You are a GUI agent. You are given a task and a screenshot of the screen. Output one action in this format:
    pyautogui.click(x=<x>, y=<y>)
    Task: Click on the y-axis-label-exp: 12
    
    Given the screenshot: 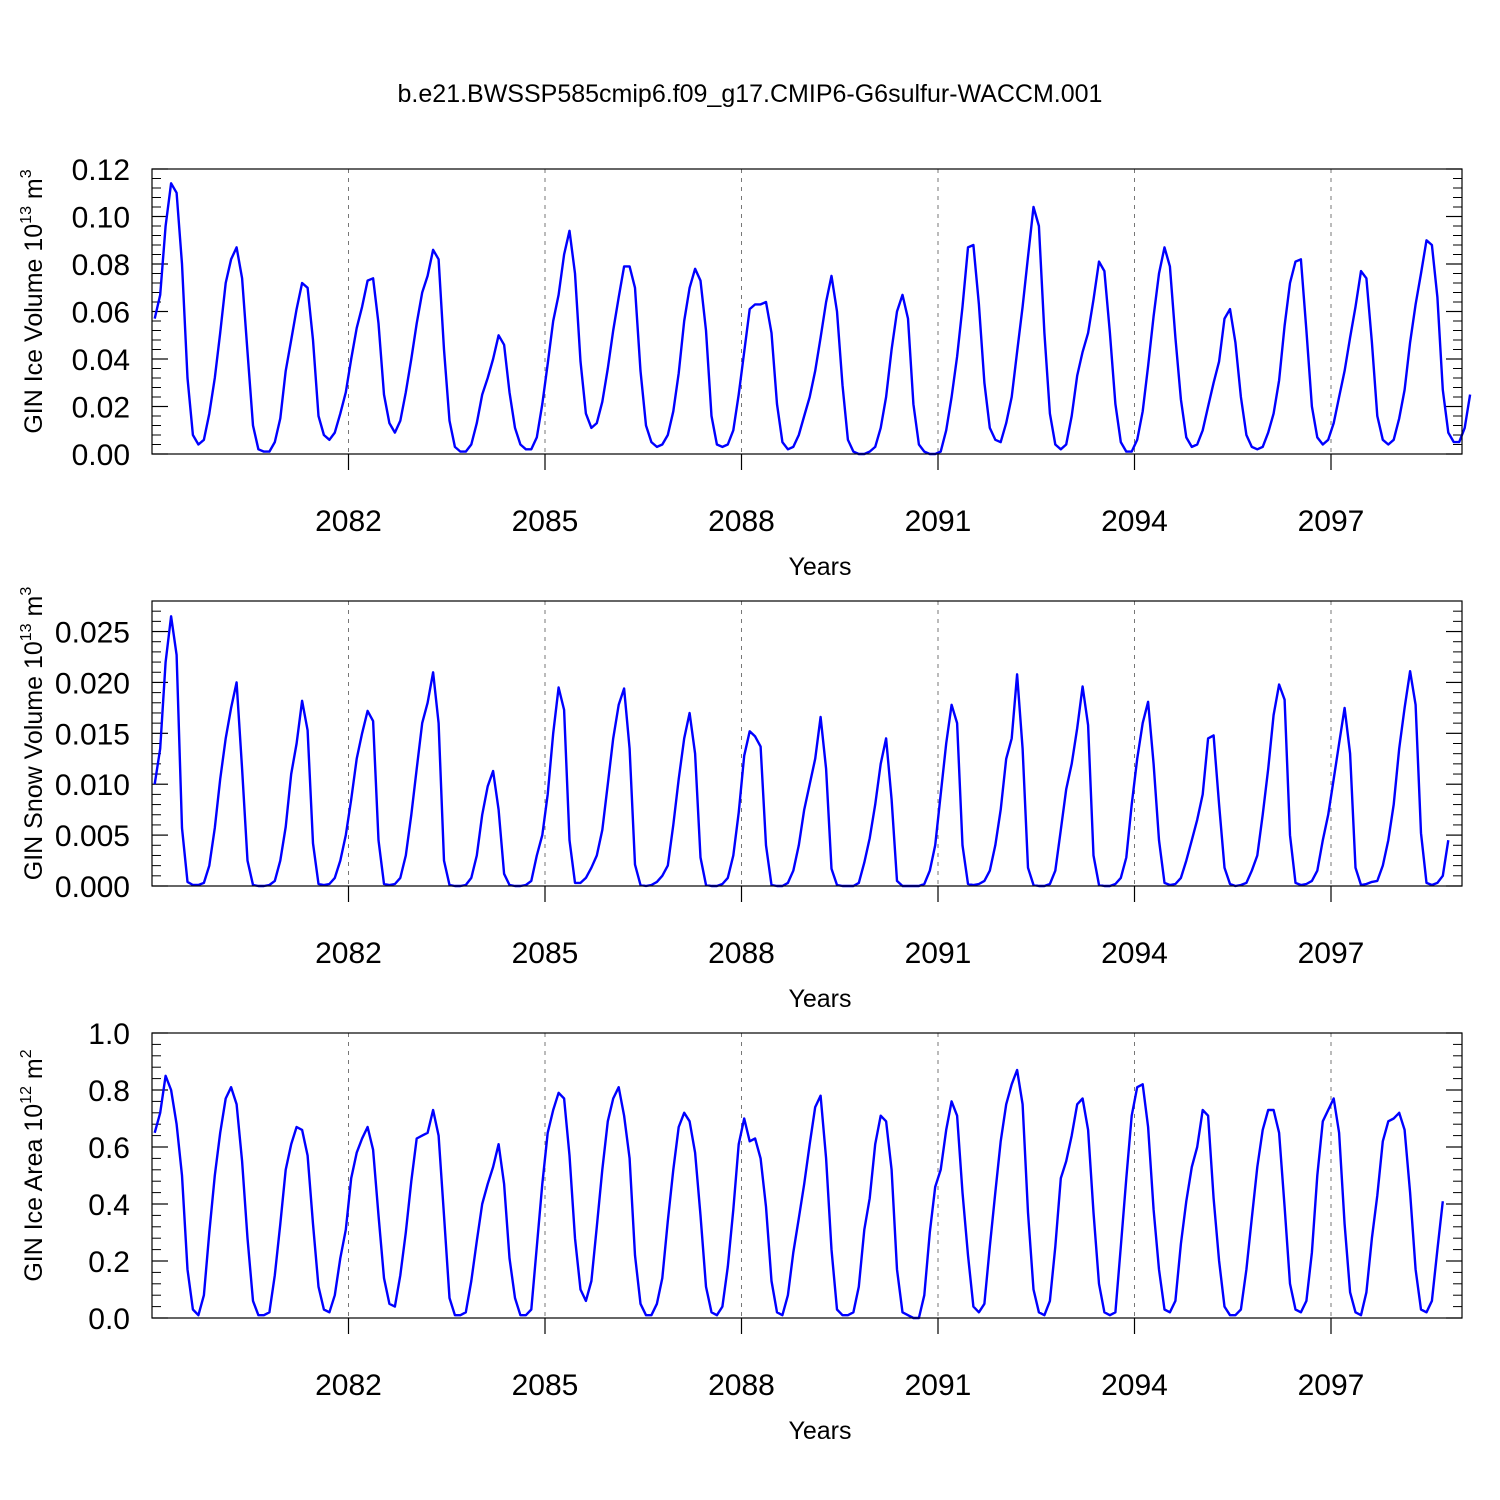 What is the action you would take?
    pyautogui.click(x=26, y=1095)
    